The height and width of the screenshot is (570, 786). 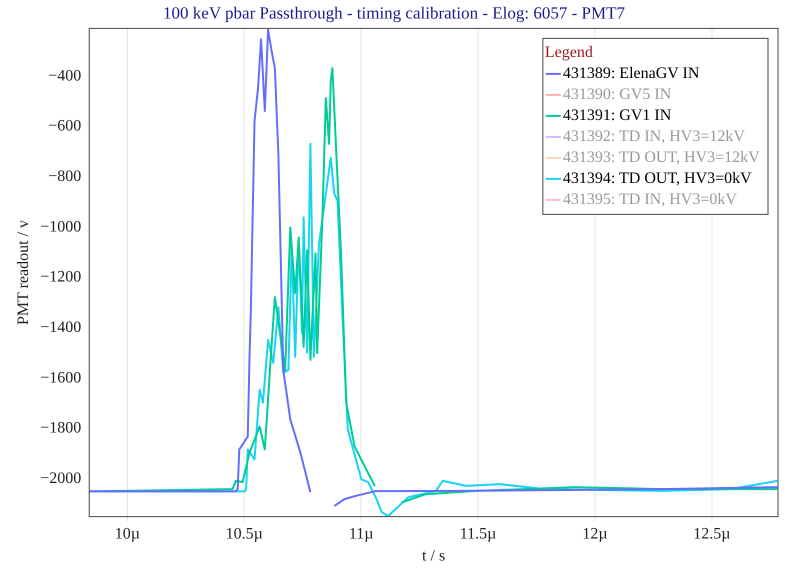 What do you see at coordinates (61, 428) in the screenshot?
I see `y-tick-label: −1800` at bounding box center [61, 428].